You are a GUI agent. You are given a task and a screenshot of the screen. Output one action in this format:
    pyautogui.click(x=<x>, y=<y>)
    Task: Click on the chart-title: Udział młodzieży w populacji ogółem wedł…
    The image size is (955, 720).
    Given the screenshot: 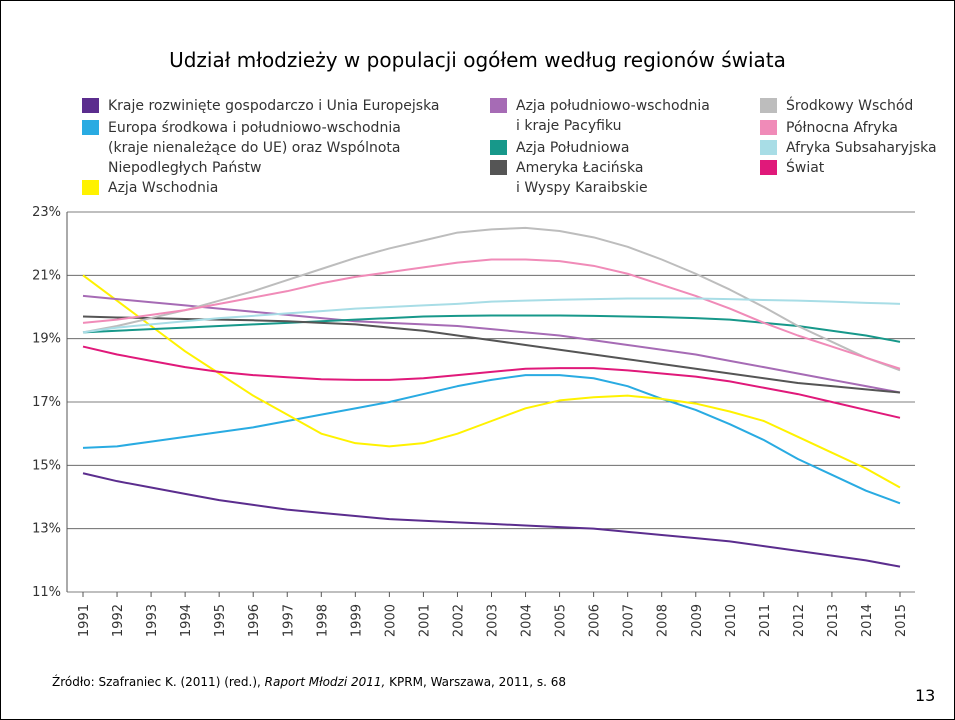 What is the action you would take?
    pyautogui.click(x=477, y=60)
    